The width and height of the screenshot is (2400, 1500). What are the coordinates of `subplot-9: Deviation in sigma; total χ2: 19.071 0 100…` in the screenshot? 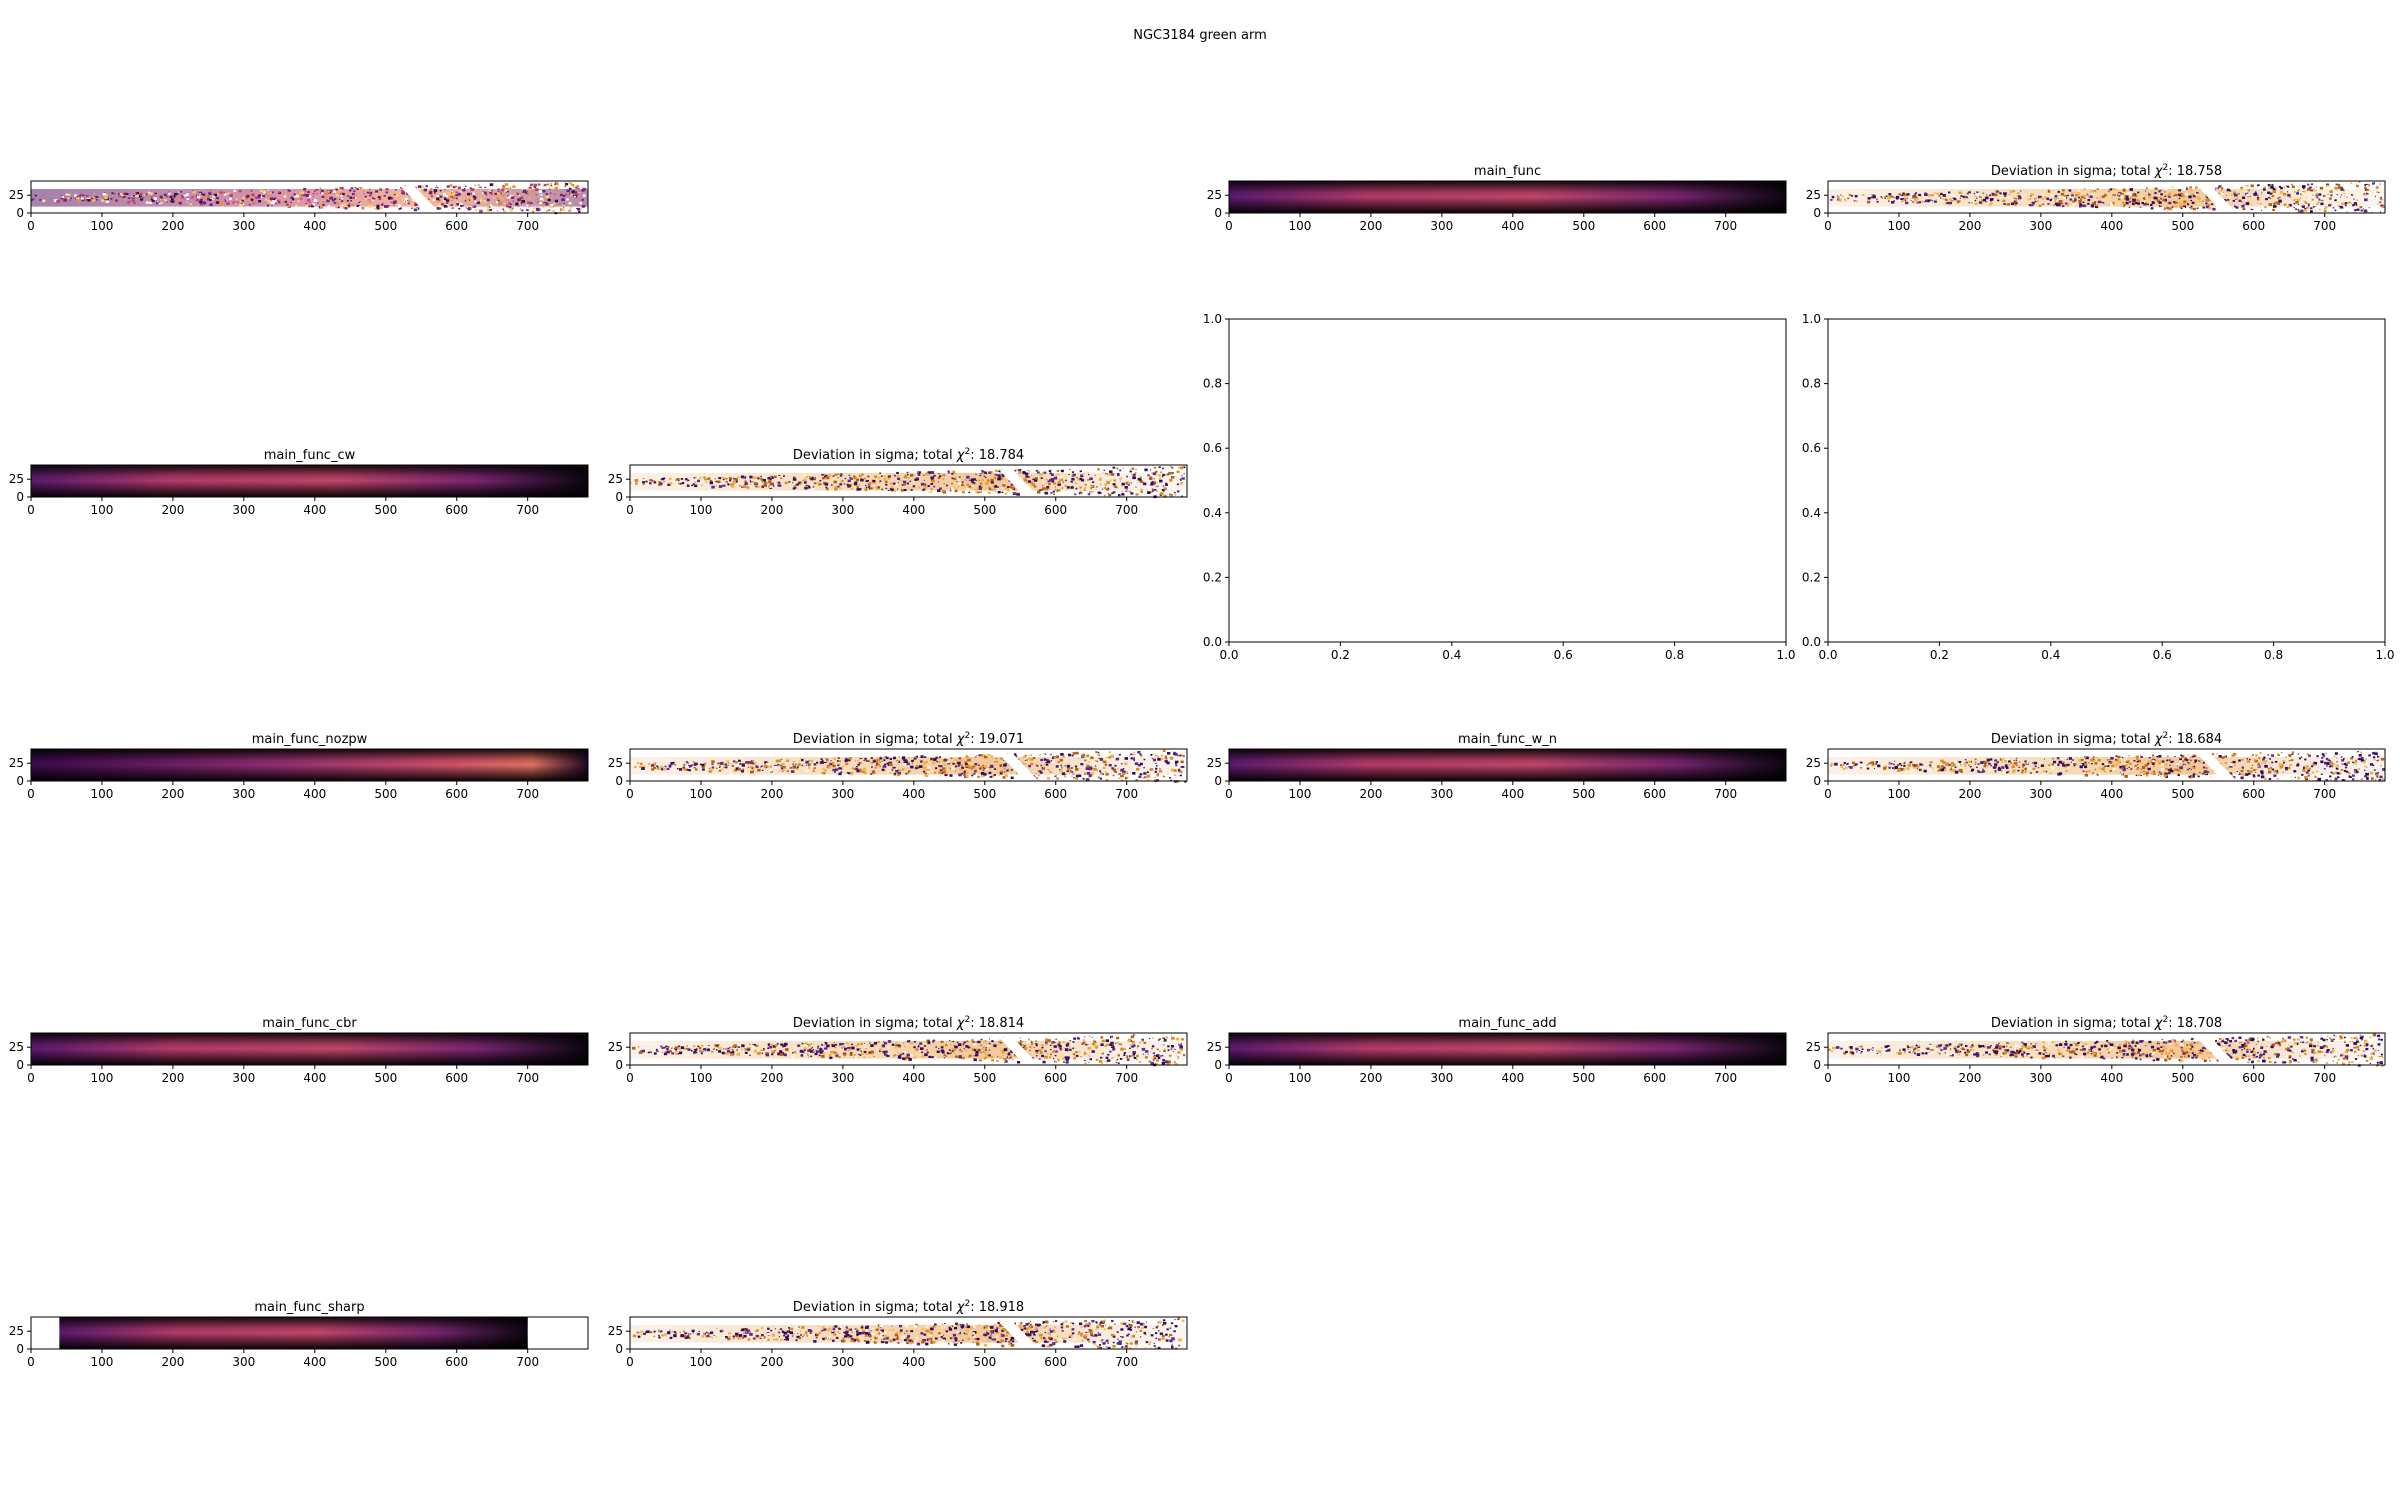 It's located at (898, 766).